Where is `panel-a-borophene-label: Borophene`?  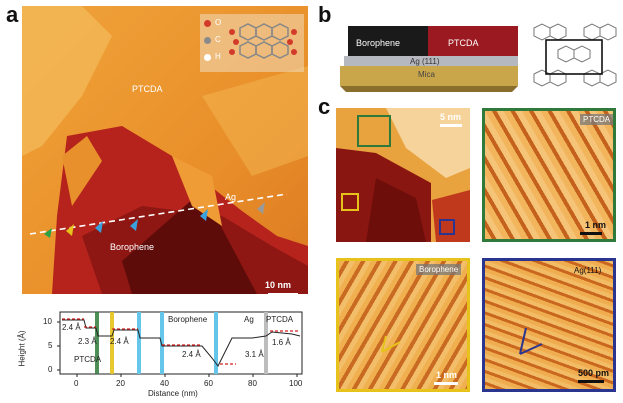 panel-a-borophene-label: Borophene is located at coordinates (132, 247).